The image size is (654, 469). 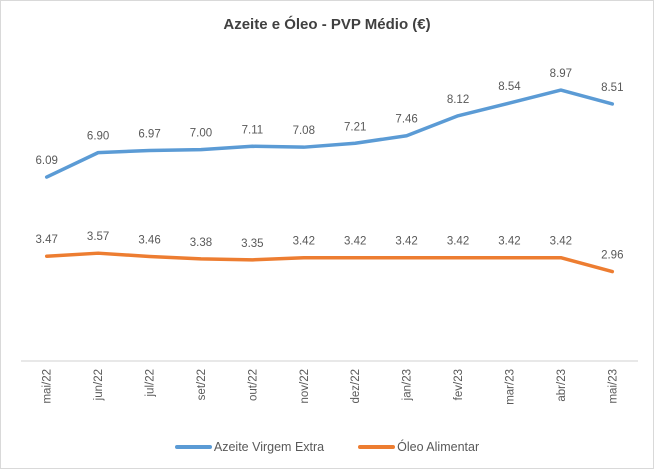 I want to click on data-label: 3.57, so click(x=98, y=237).